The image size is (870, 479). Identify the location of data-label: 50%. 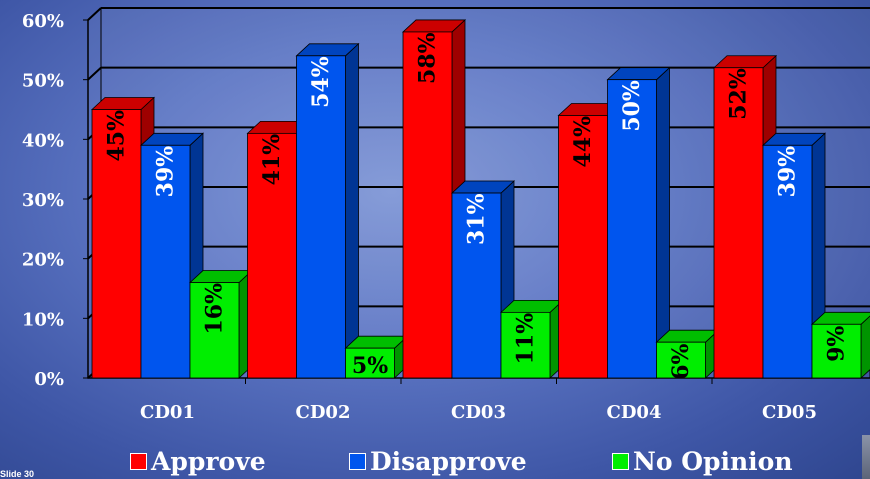
(632, 106).